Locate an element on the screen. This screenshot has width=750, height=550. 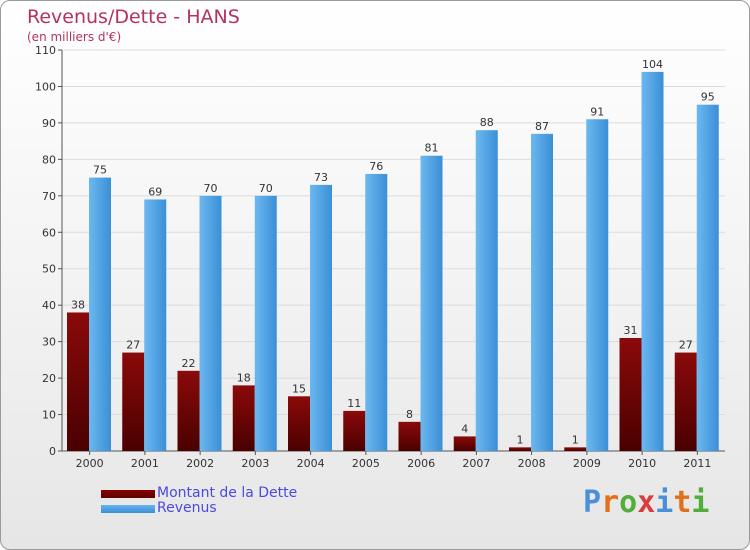
value-label-revenue: 69 is located at coordinates (155, 191).